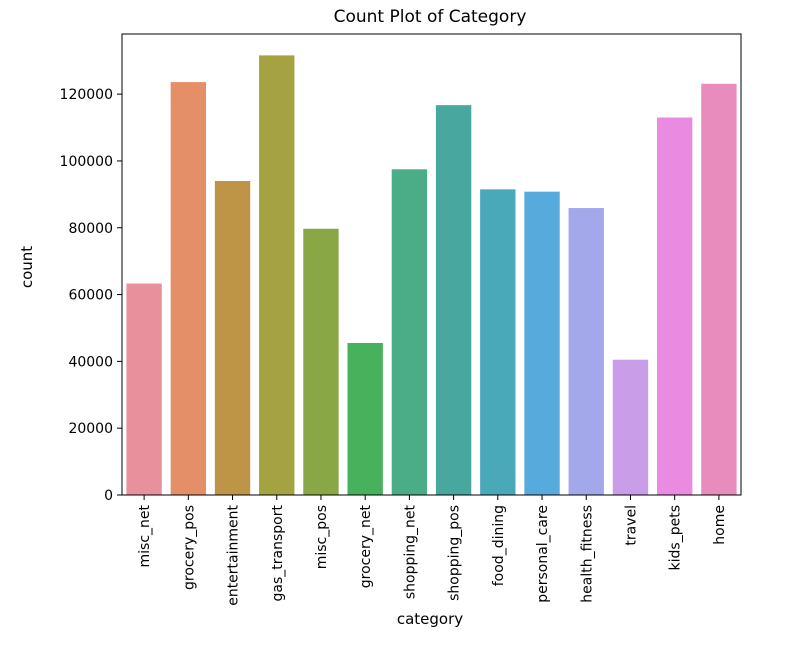 The height and width of the screenshot is (670, 812). What do you see at coordinates (27, 267) in the screenshot?
I see `y-axis-title: count` at bounding box center [27, 267].